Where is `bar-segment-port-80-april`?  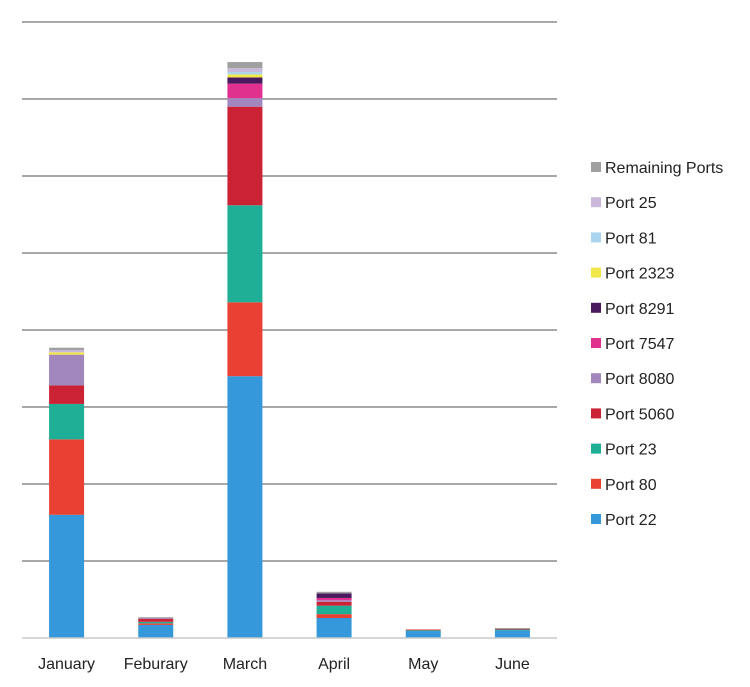 bar-segment-port-80-april is located at coordinates (334, 616).